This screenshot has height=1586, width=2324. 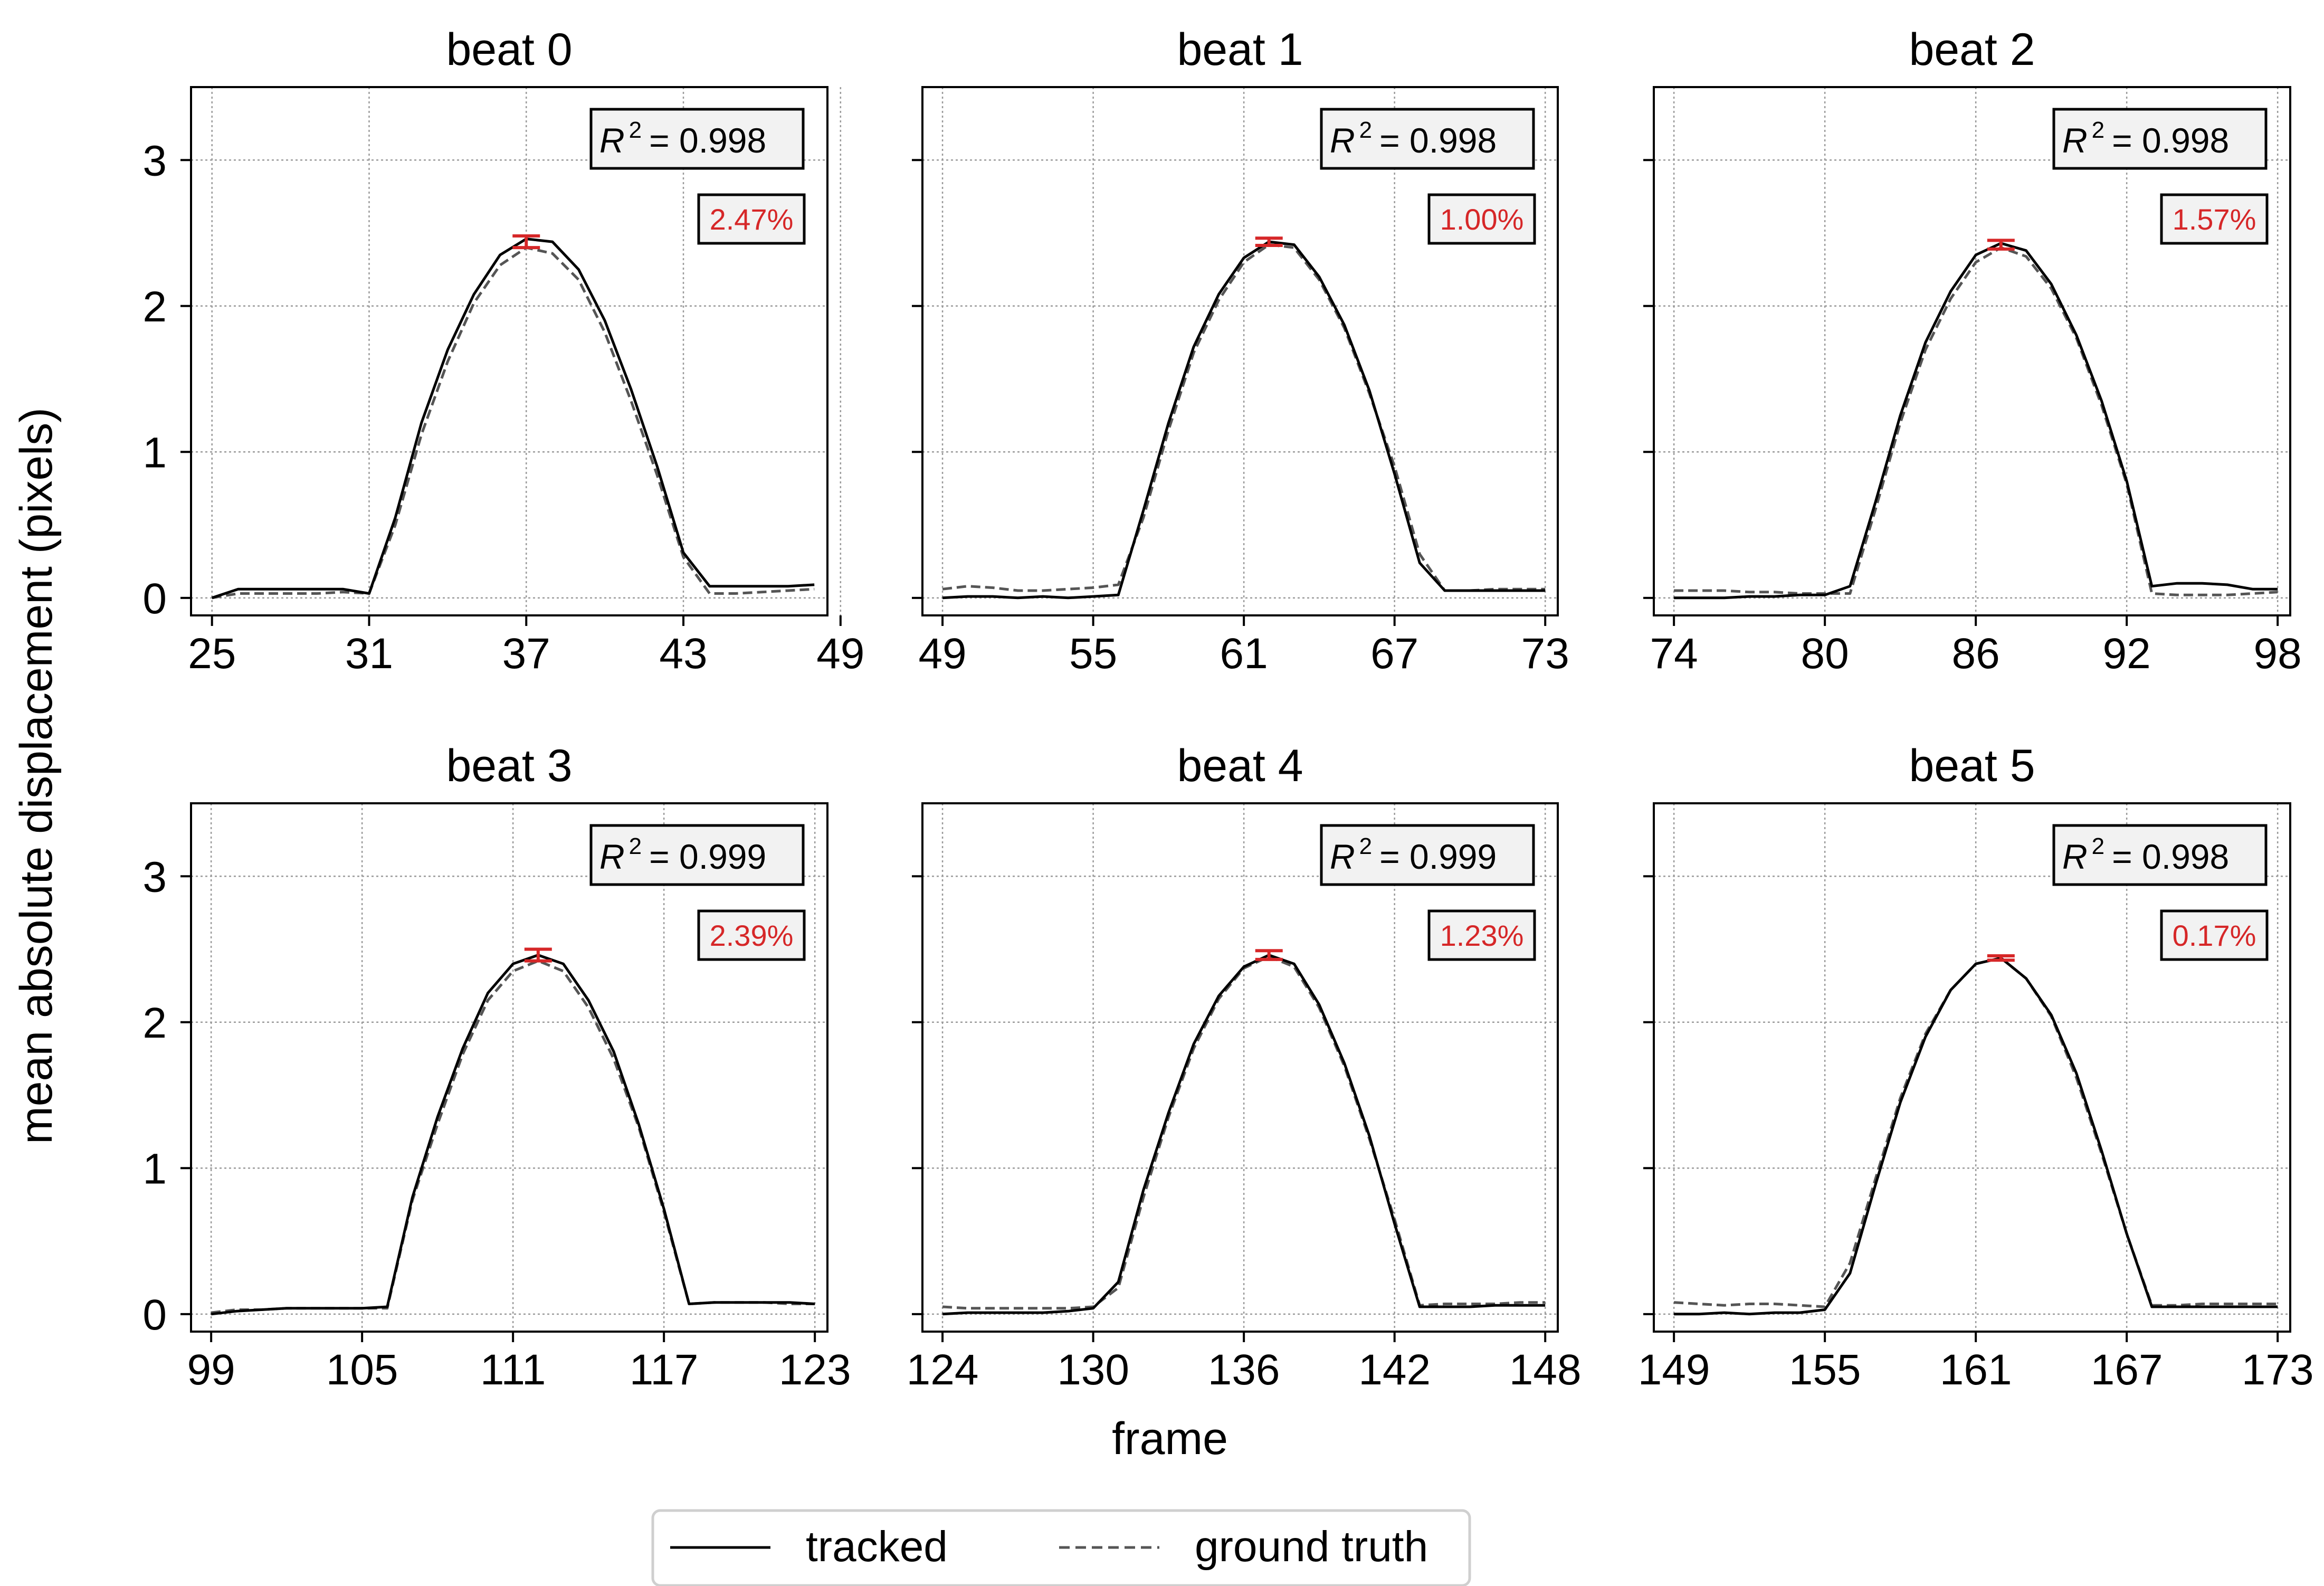 I want to click on panel-5-title: beat 5, so click(x=1972, y=766).